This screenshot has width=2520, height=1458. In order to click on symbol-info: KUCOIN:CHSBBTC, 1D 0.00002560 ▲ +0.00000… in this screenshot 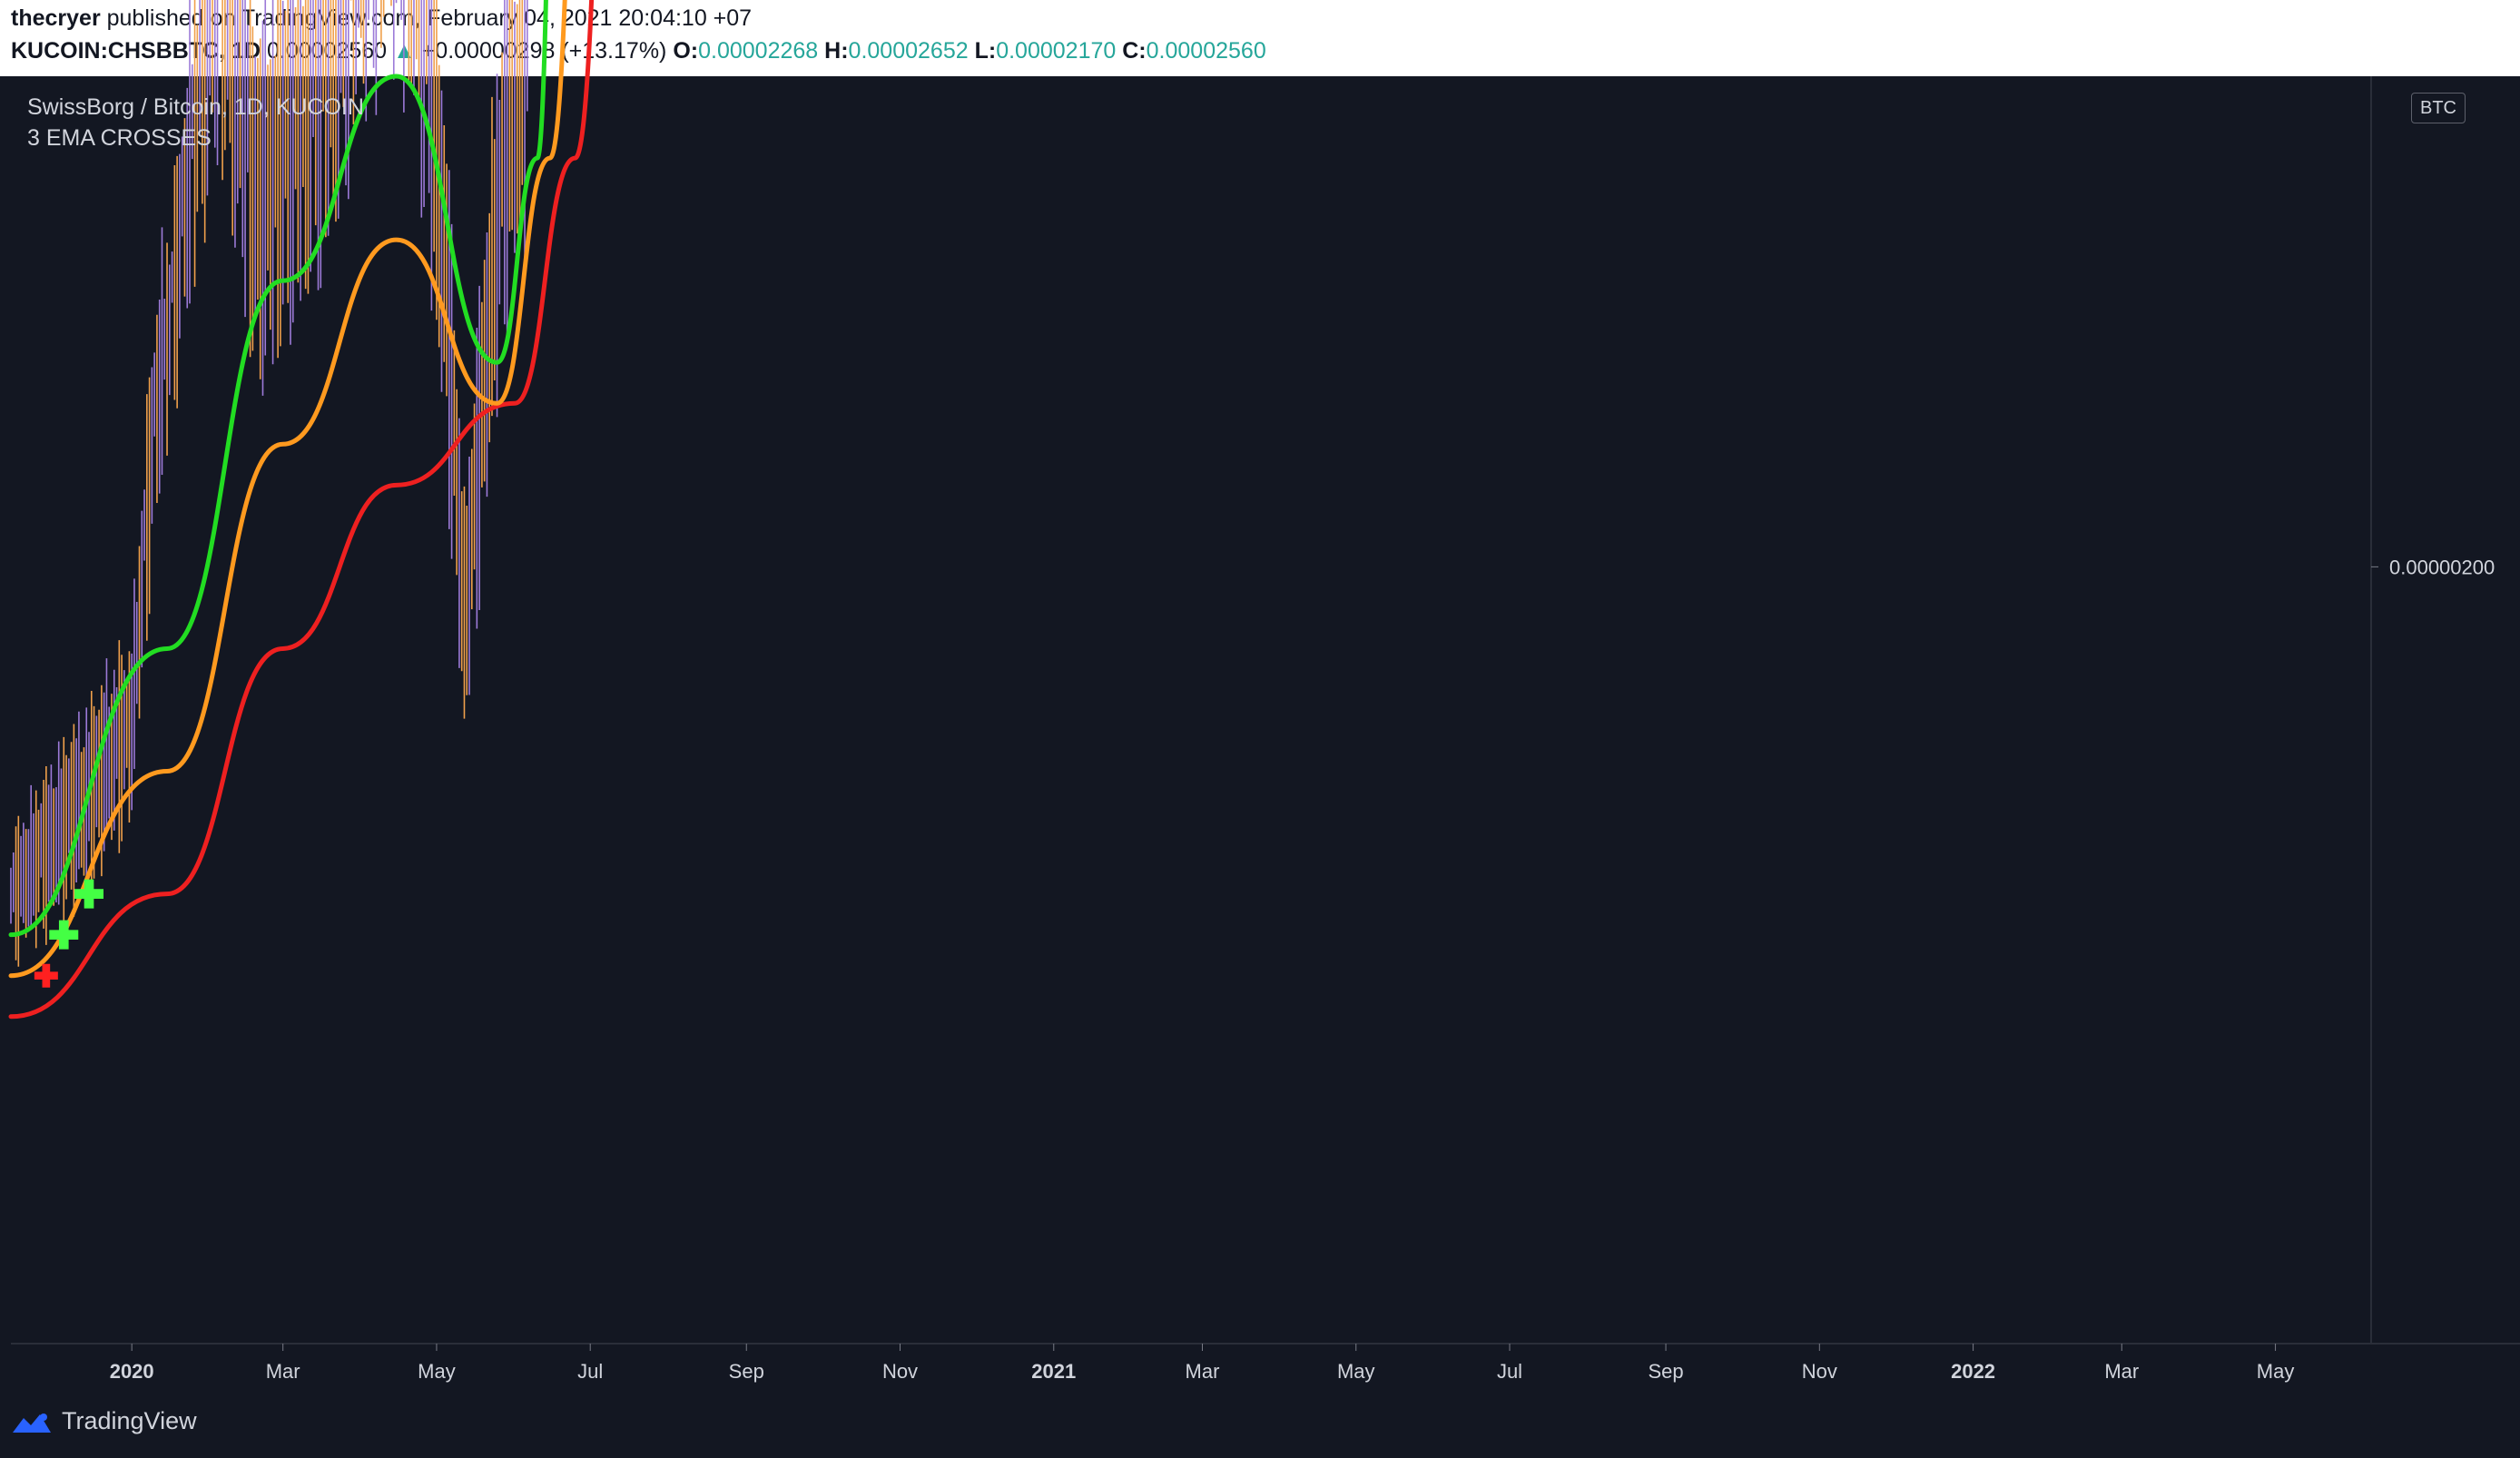, I will do `click(639, 51)`.